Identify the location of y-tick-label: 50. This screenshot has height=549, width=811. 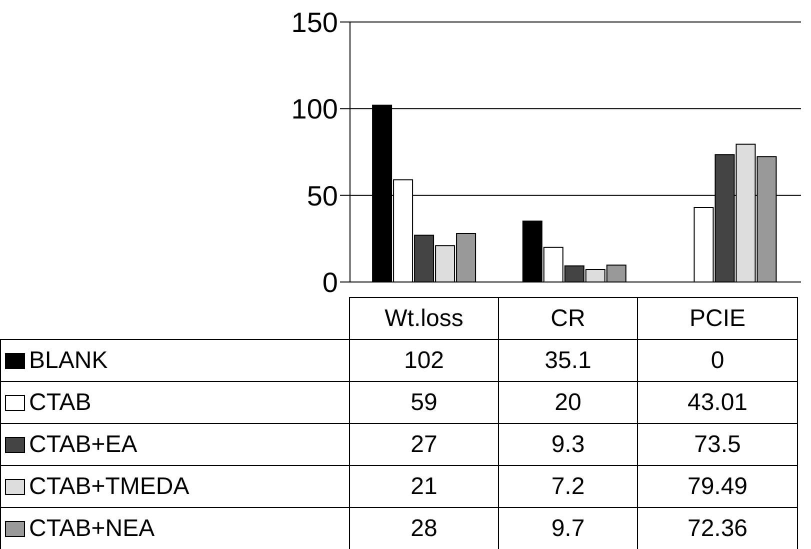
(322, 196).